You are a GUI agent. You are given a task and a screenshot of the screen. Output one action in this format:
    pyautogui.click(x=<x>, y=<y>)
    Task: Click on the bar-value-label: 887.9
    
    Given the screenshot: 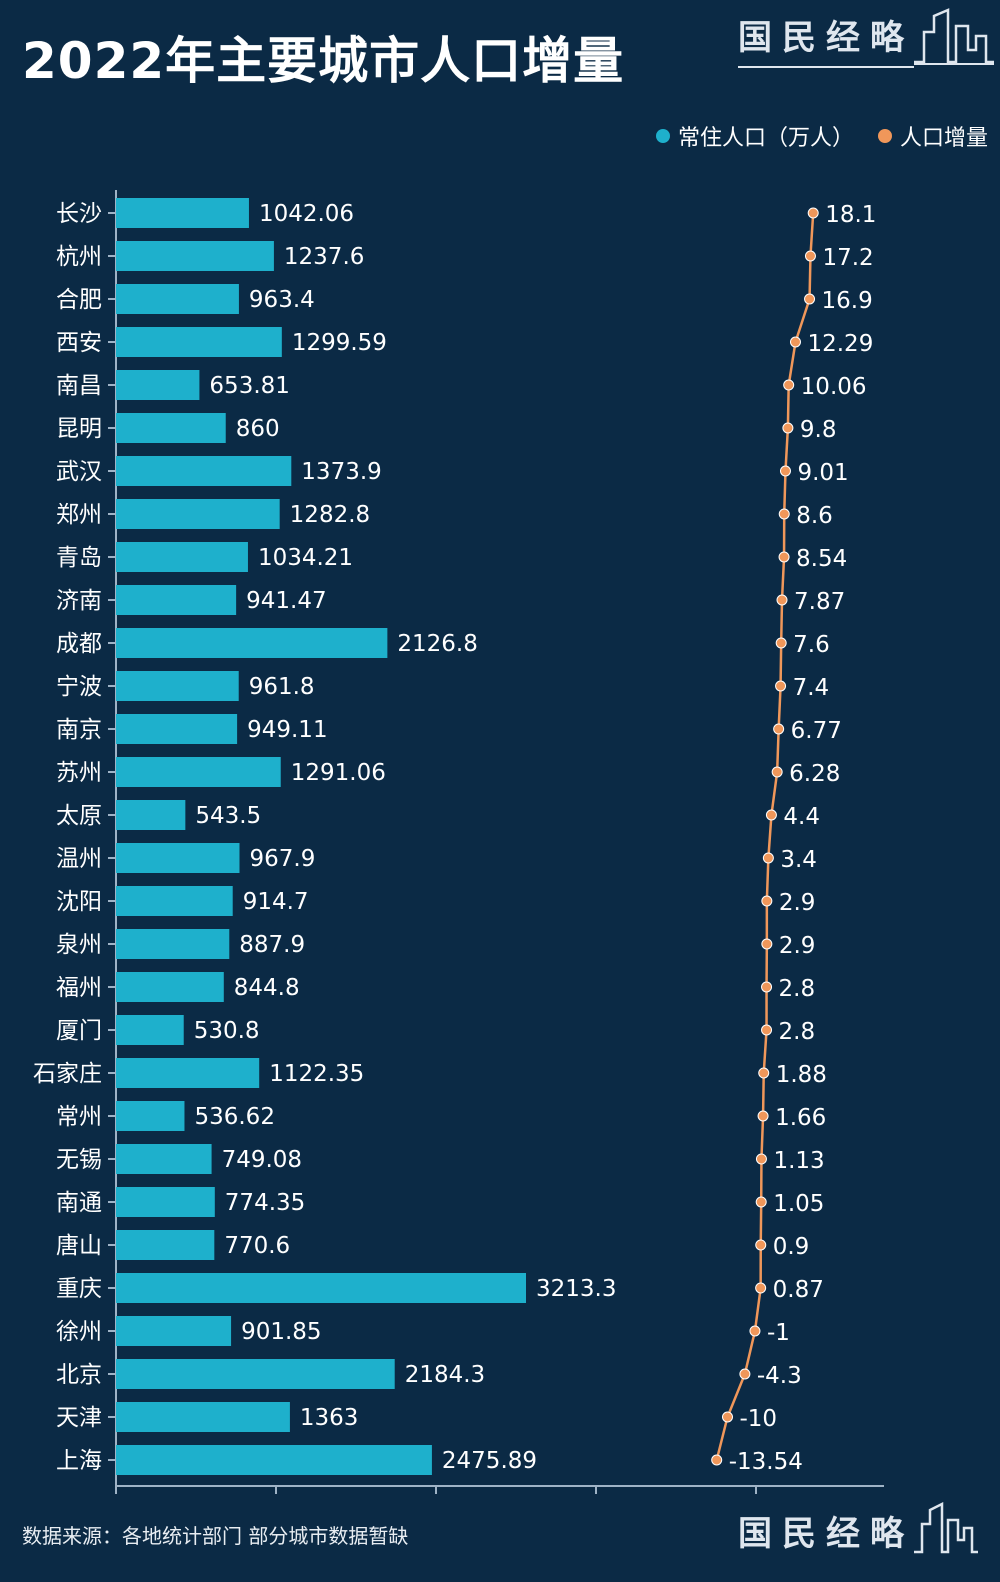 What is the action you would take?
    pyautogui.click(x=272, y=945)
    